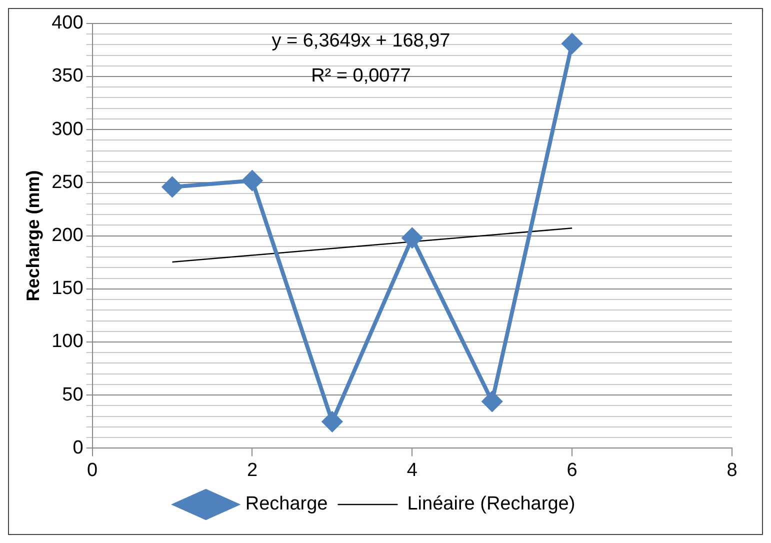 The height and width of the screenshot is (543, 771). What do you see at coordinates (491, 504) in the screenshot?
I see `legend-label: Linéaire (Recharge)` at bounding box center [491, 504].